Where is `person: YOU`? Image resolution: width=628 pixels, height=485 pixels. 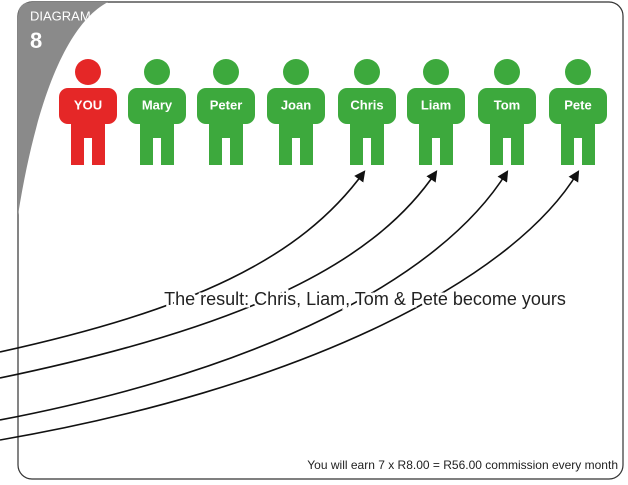
person: YOU is located at coordinates (88, 112).